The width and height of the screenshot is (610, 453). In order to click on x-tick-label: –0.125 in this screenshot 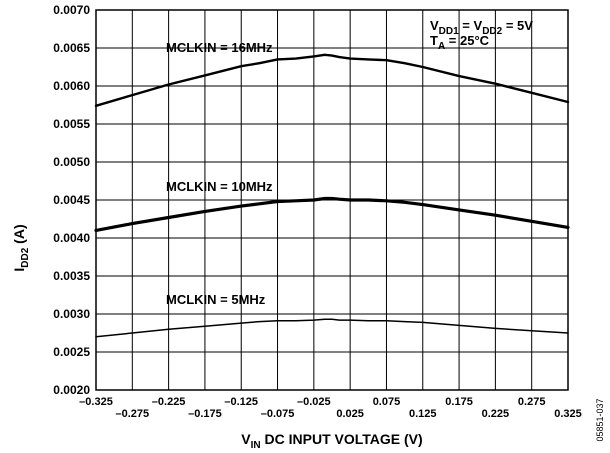, I will do `click(241, 402)`.